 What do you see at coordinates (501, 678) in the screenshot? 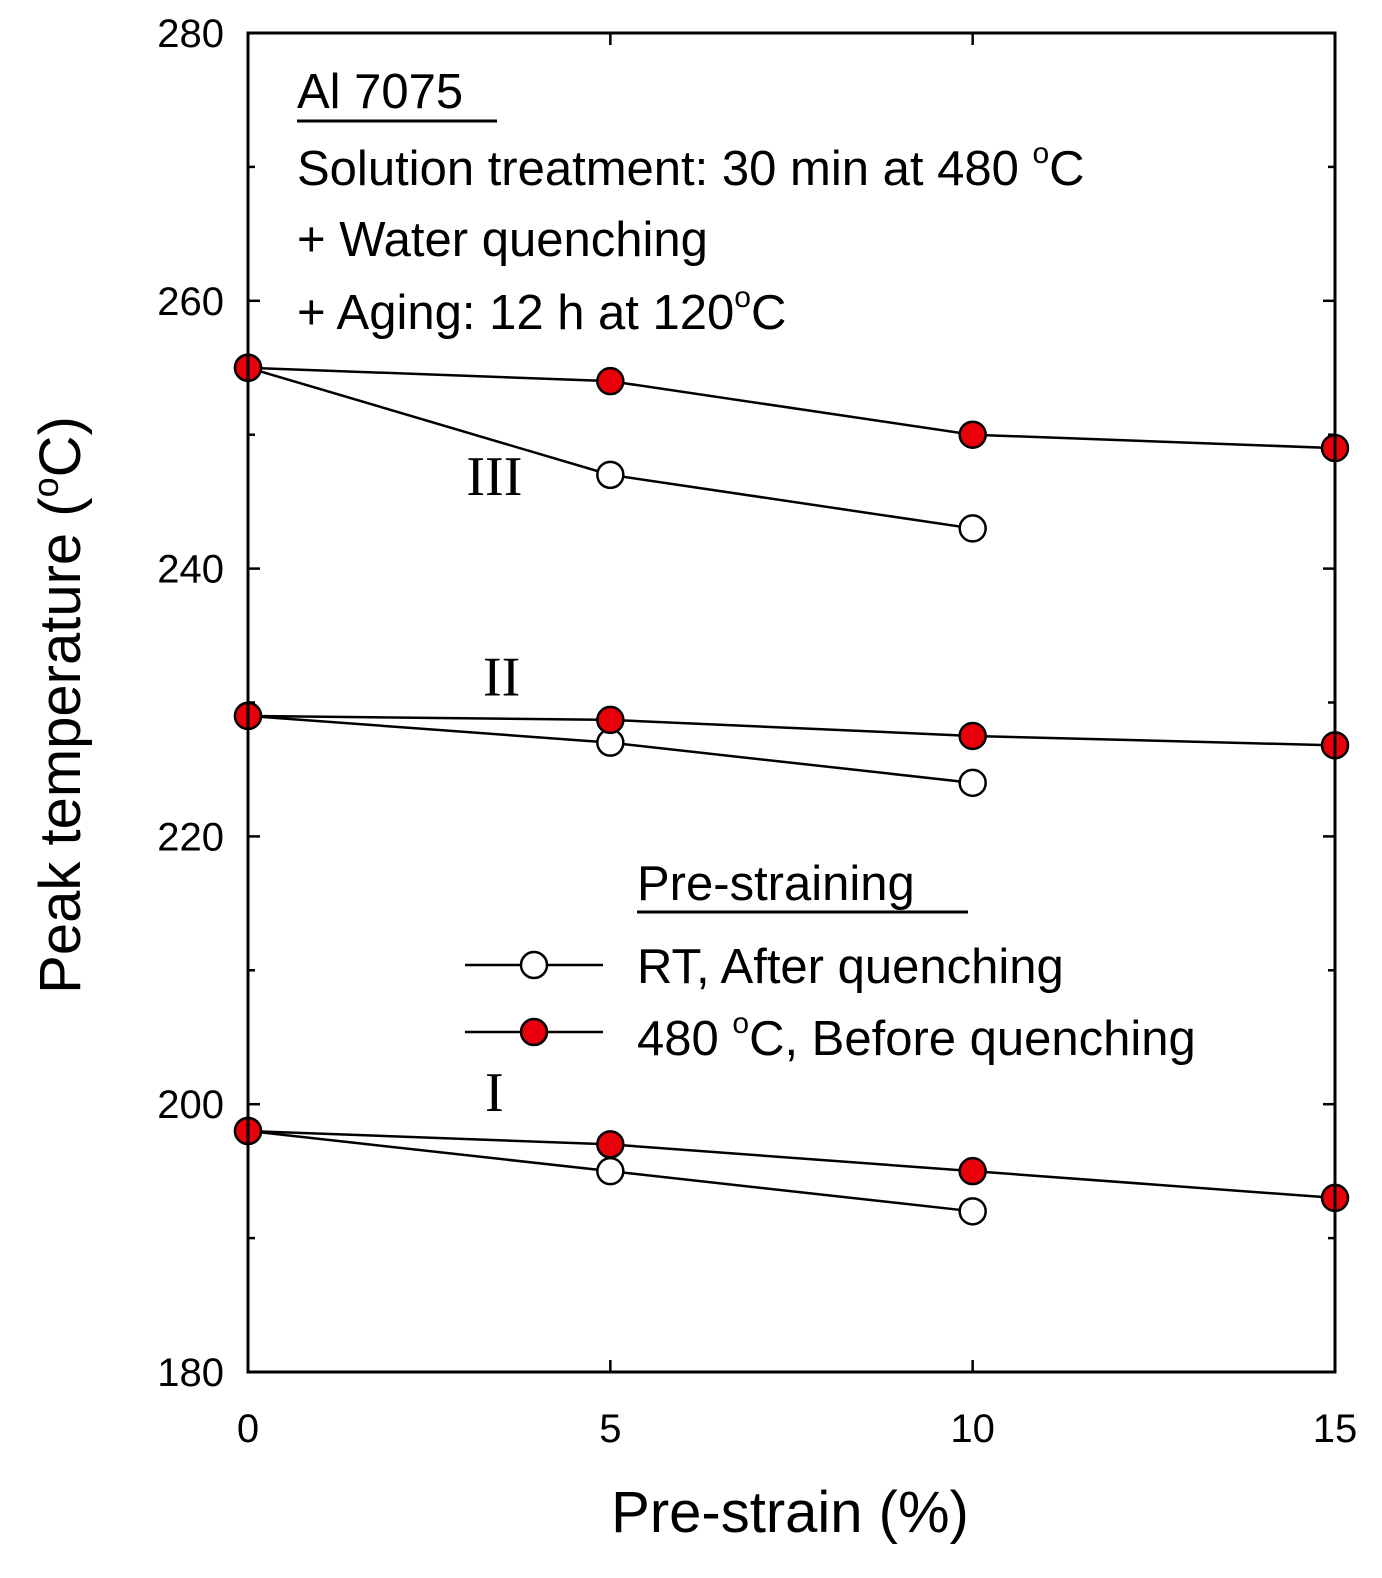
I see `peak-label-II: II` at bounding box center [501, 678].